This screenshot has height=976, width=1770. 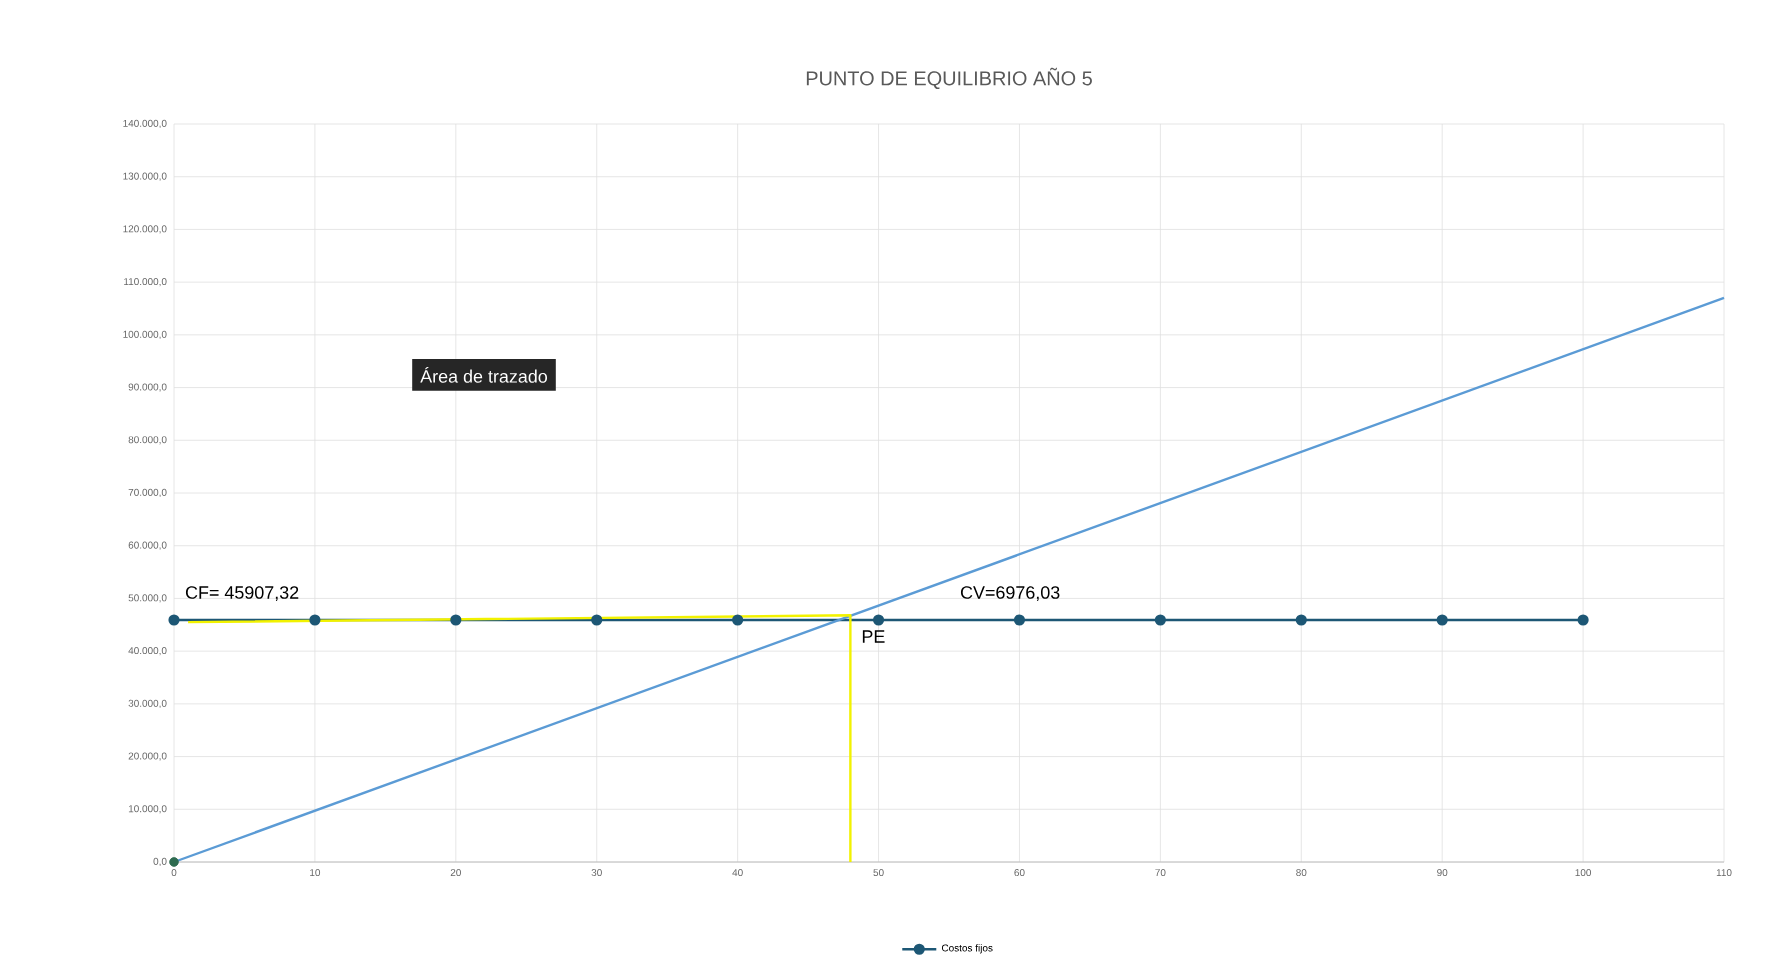 What do you see at coordinates (949, 78) in the screenshot?
I see `chart-title: PUNTO DE EQUILIBRIO AÑO 5` at bounding box center [949, 78].